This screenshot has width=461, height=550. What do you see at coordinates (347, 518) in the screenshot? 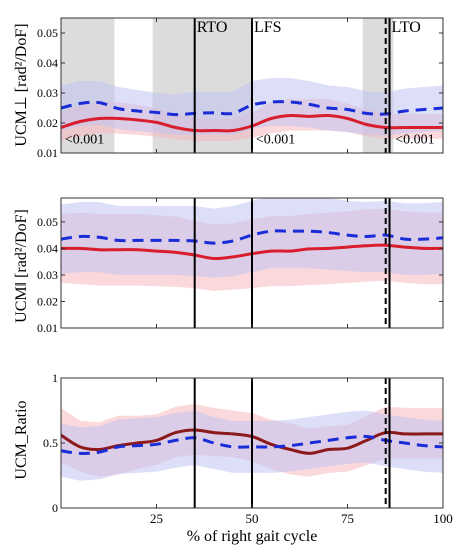
I see `x-tick-label: 75` at bounding box center [347, 518].